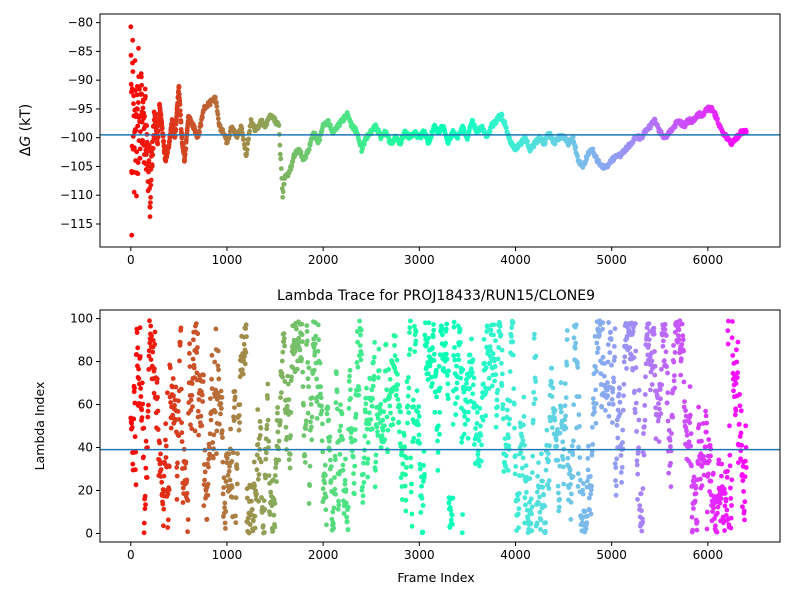 Image resolution: width=800 pixels, height=604 pixels. I want to click on lambda-x-axis-label: Frame Index, so click(435, 577).